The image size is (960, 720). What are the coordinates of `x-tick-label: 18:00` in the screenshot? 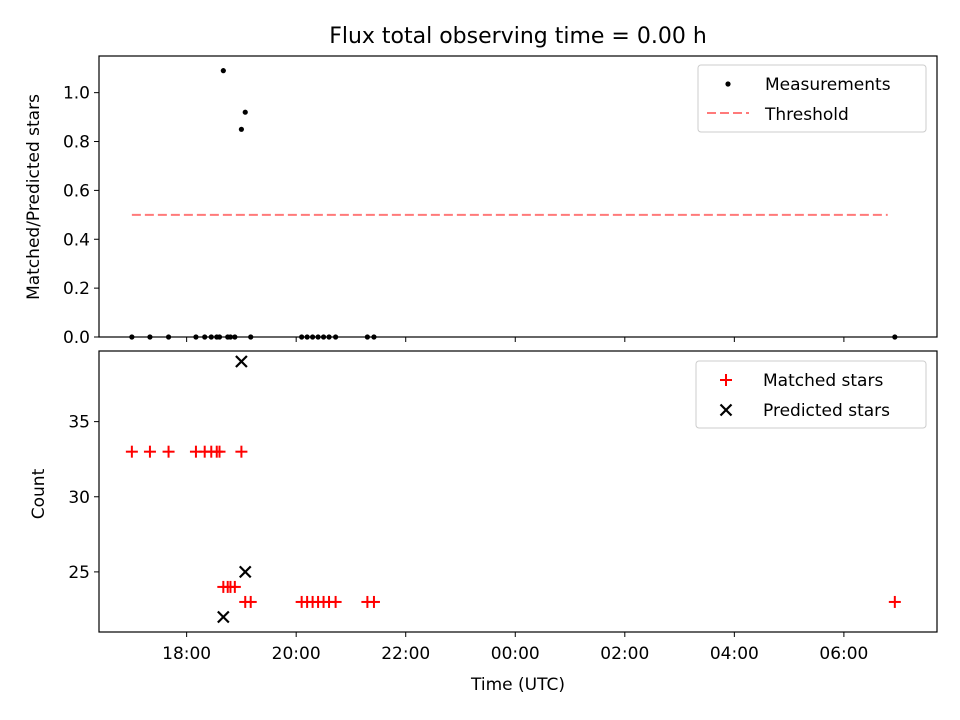 It's located at (186, 654).